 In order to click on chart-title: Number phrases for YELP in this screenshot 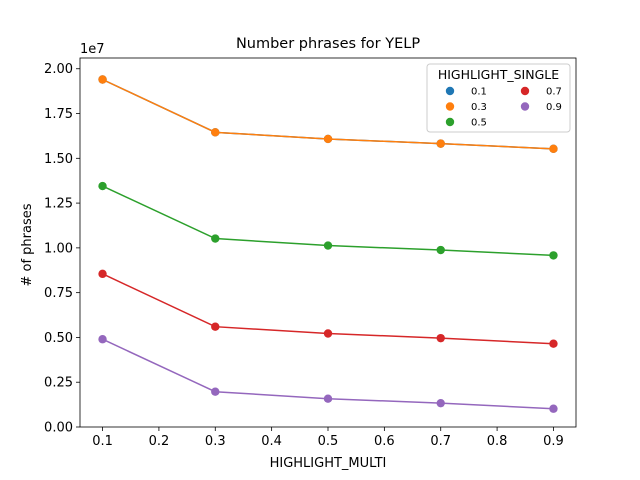, I will do `click(328, 44)`.